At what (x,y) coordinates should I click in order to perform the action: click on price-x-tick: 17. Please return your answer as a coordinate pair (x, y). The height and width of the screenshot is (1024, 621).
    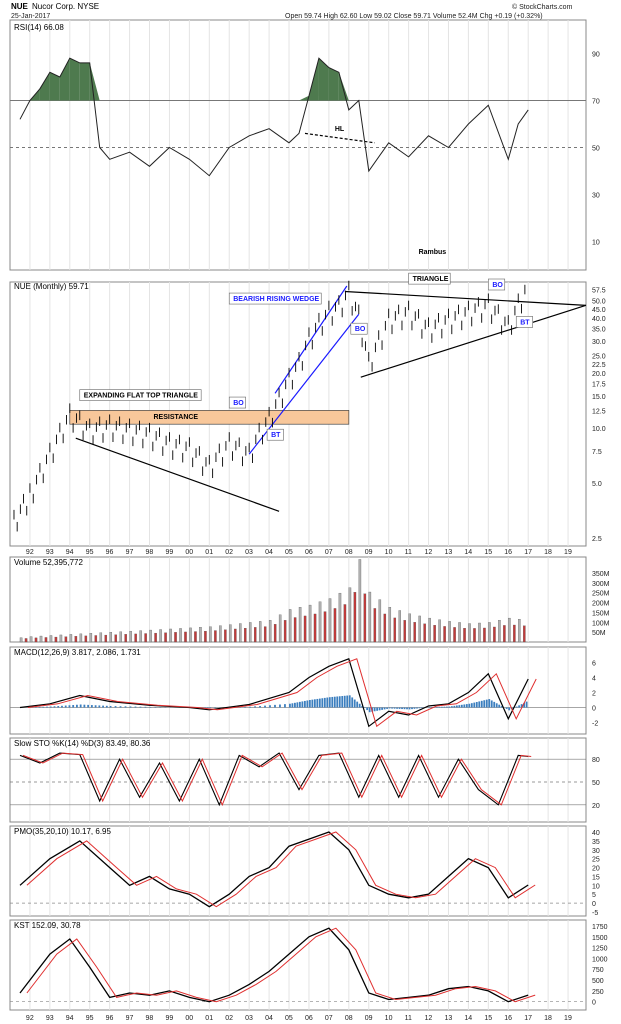
    Looking at the image, I should click on (528, 552).